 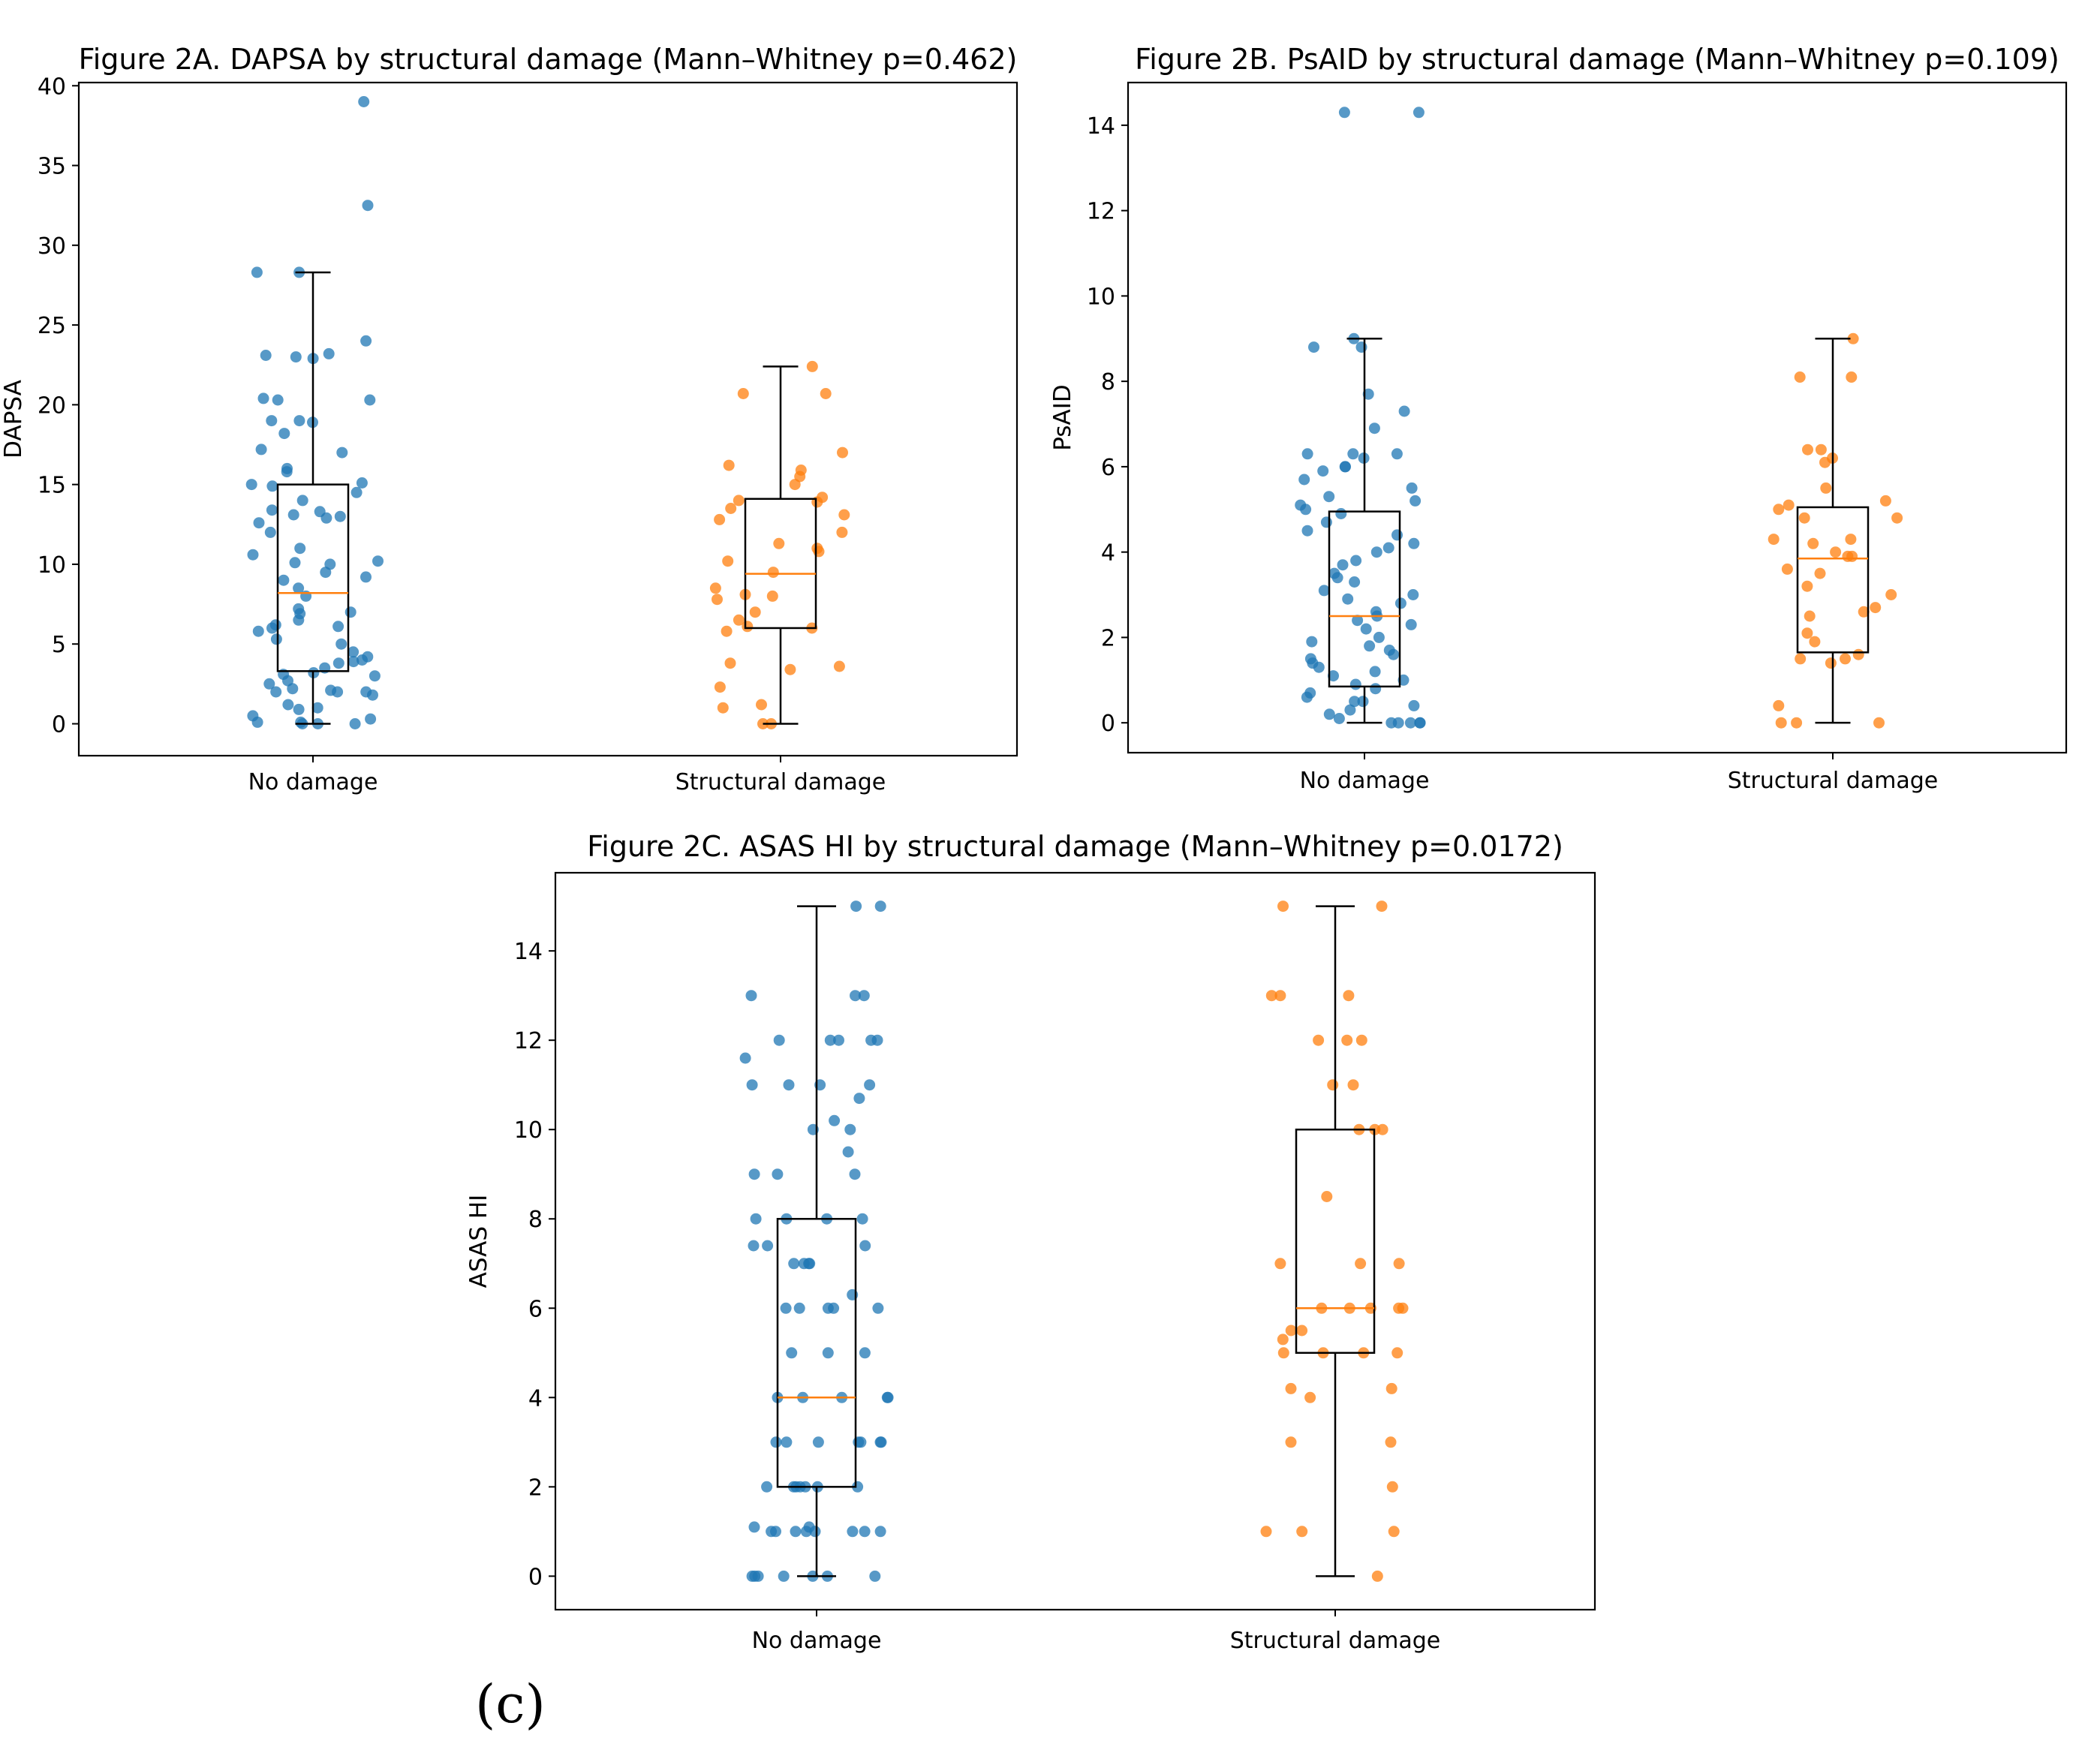 What do you see at coordinates (52, 87) in the screenshot?
I see `y-tick-label: 40` at bounding box center [52, 87].